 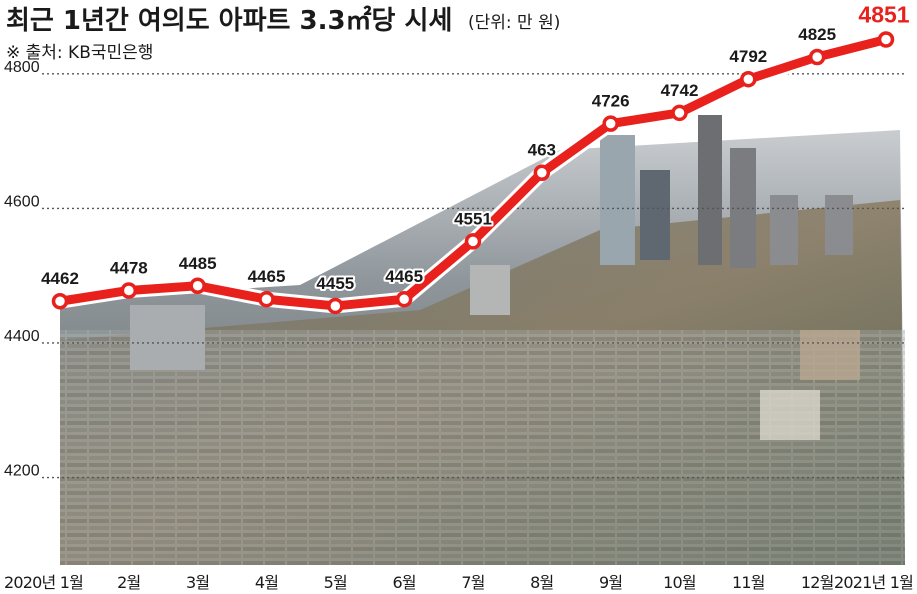 I want to click on y-tick-label: 4200, so click(x=22, y=471).